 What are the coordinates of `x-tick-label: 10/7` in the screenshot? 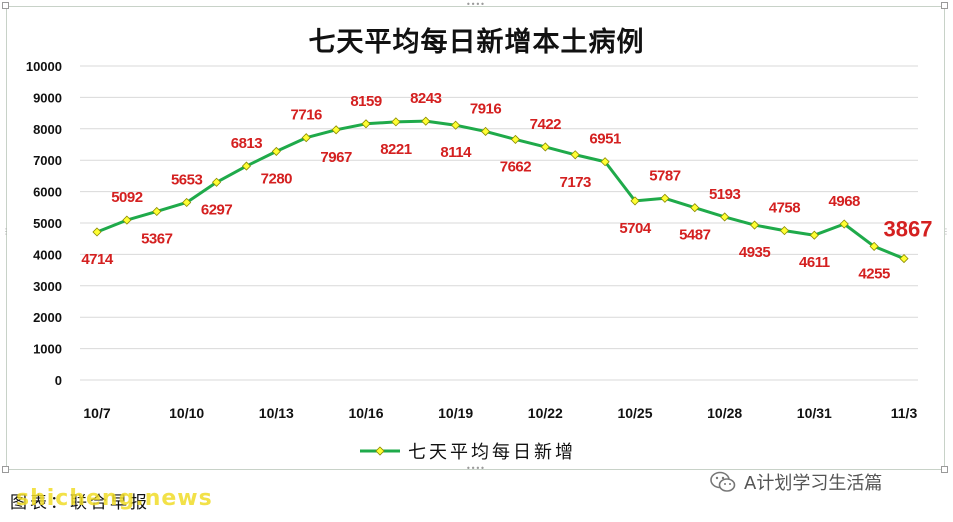 It's located at (96, 413).